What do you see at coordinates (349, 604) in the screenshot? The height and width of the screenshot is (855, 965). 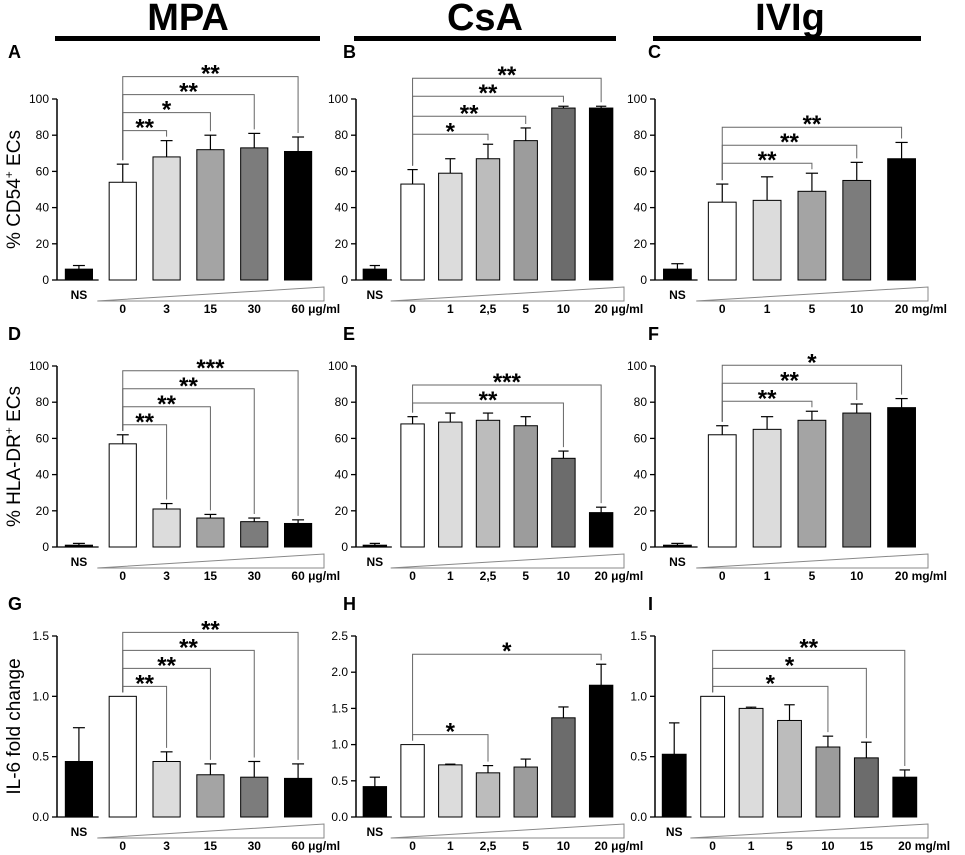 I see `panel-letter: H` at bounding box center [349, 604].